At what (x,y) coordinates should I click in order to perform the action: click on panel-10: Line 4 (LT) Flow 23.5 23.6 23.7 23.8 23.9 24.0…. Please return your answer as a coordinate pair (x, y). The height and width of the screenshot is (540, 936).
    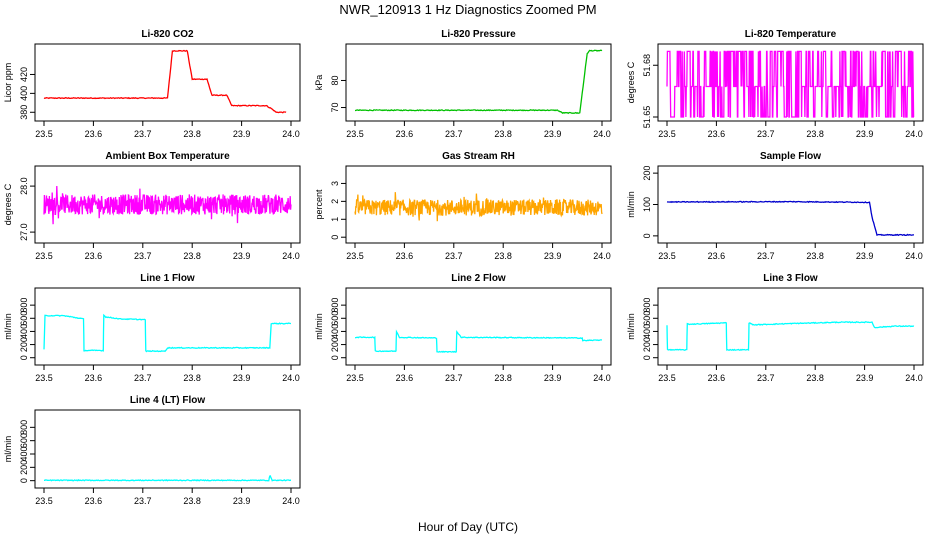
    Looking at the image, I should click on (152, 450).